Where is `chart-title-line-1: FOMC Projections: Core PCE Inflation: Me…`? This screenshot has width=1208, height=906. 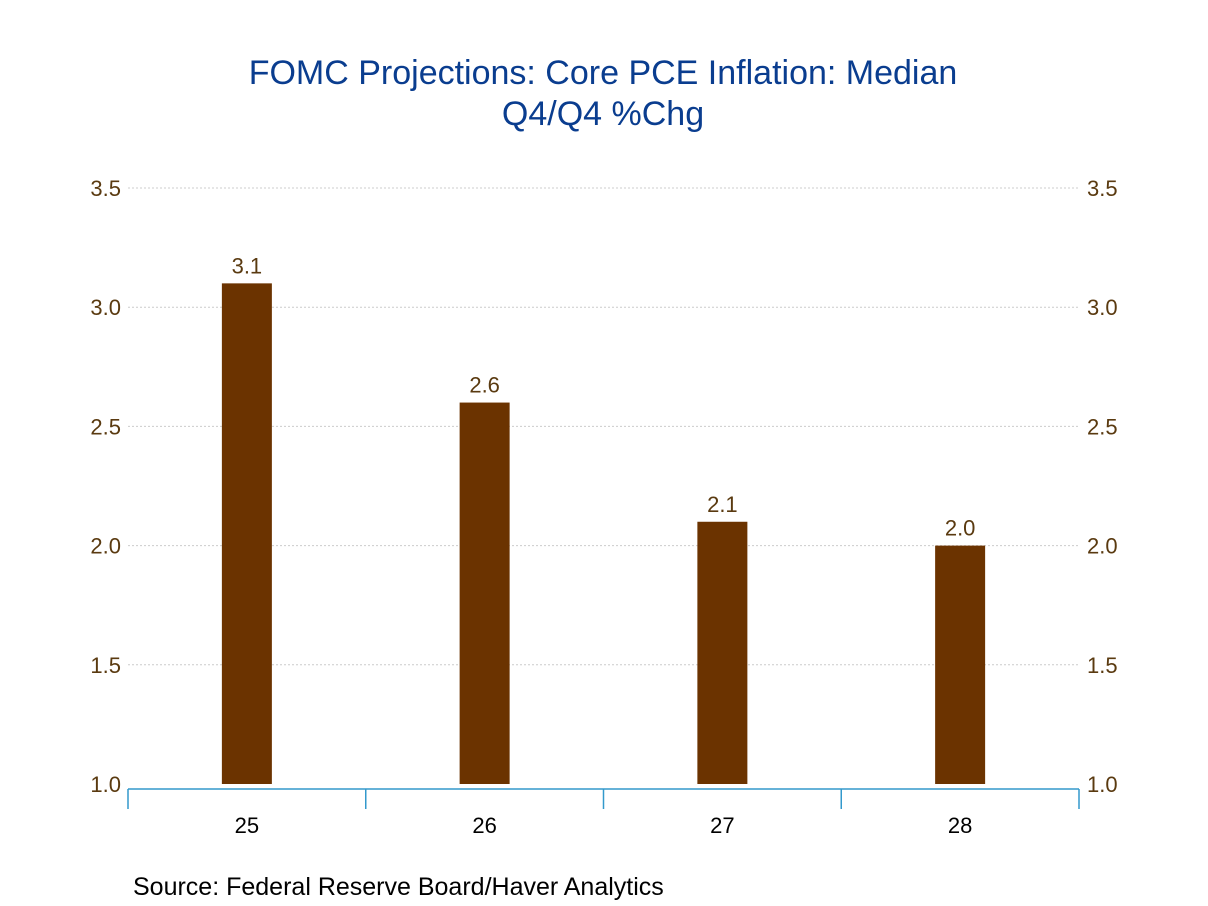 chart-title-line-1: FOMC Projections: Core PCE Inflation: Me… is located at coordinates (603, 73).